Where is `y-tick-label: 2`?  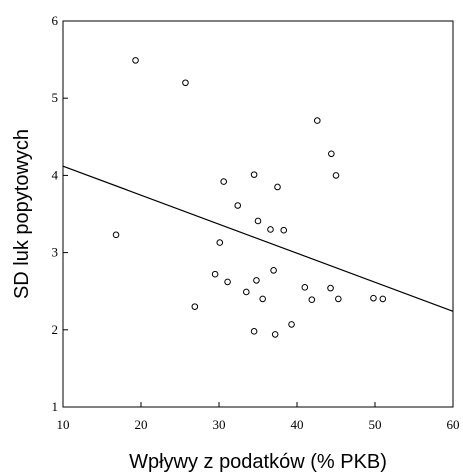 y-tick-label: 2 is located at coordinates (55, 329).